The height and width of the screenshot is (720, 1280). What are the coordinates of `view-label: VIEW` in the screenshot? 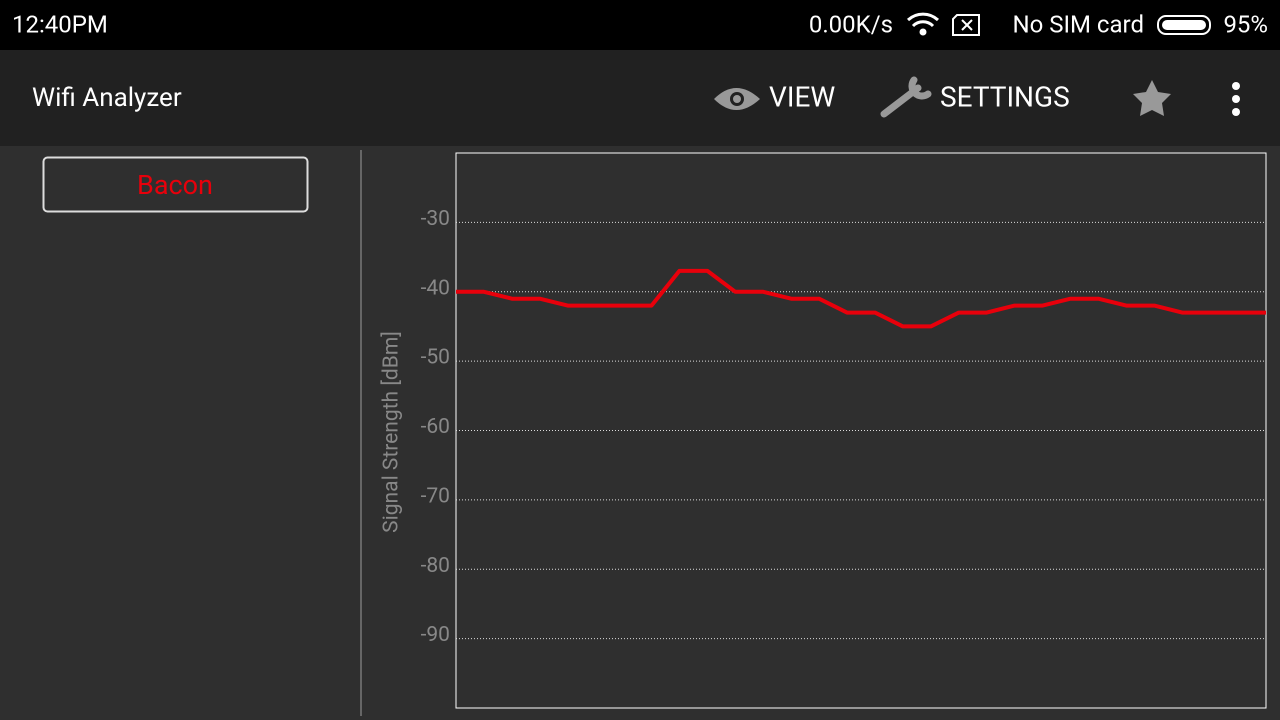 It's located at (802, 96).